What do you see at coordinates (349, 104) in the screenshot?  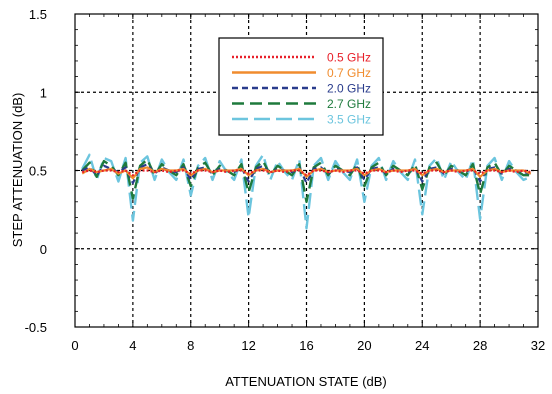 I see `legend-label: 2.7 GHz` at bounding box center [349, 104].